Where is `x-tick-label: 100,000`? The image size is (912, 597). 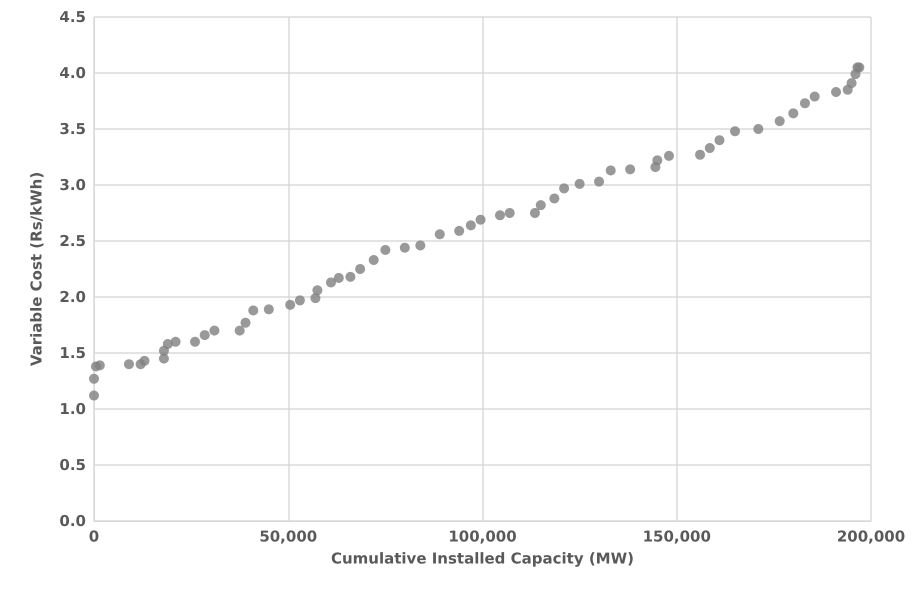 x-tick-label: 100,000 is located at coordinates (482, 537).